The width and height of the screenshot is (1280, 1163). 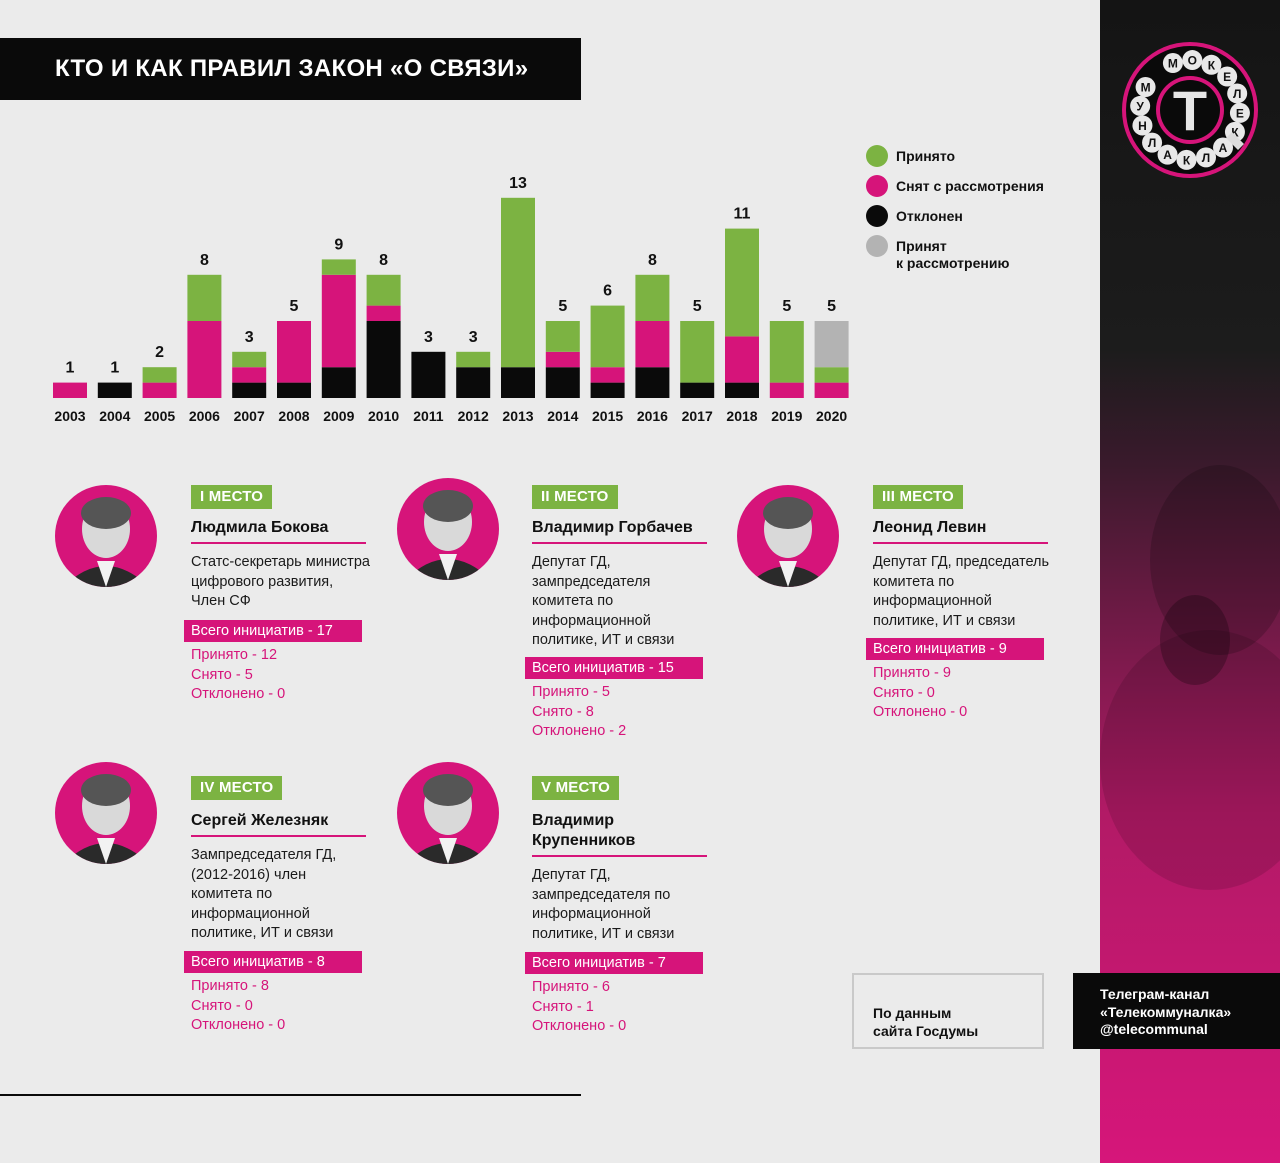 What do you see at coordinates (697, 416) in the screenshot?
I see `x-tick-label: 2017` at bounding box center [697, 416].